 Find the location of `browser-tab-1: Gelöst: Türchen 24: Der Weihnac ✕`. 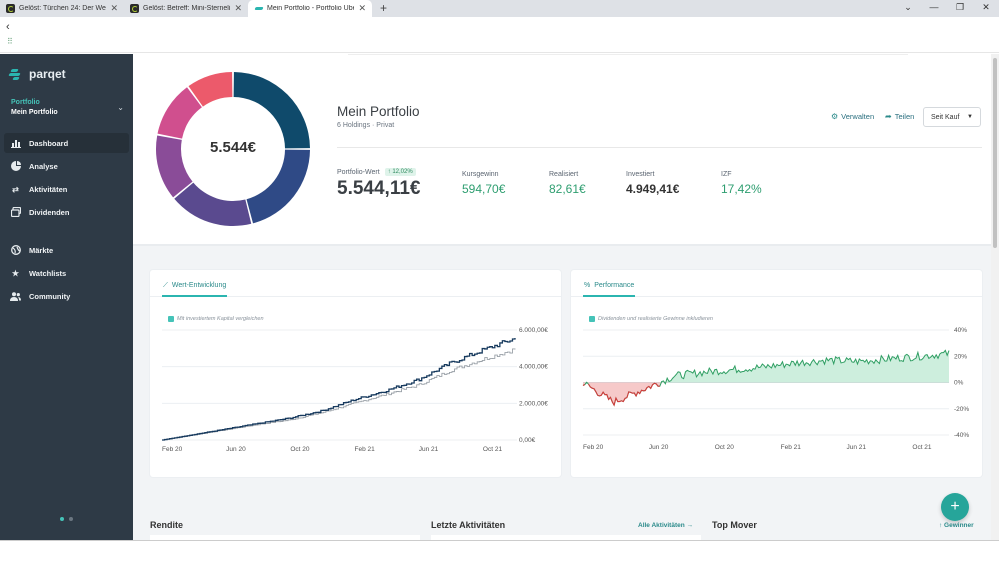

browser-tab-1: Gelöst: Türchen 24: Der Weihnac ✕ is located at coordinates (62, 8).